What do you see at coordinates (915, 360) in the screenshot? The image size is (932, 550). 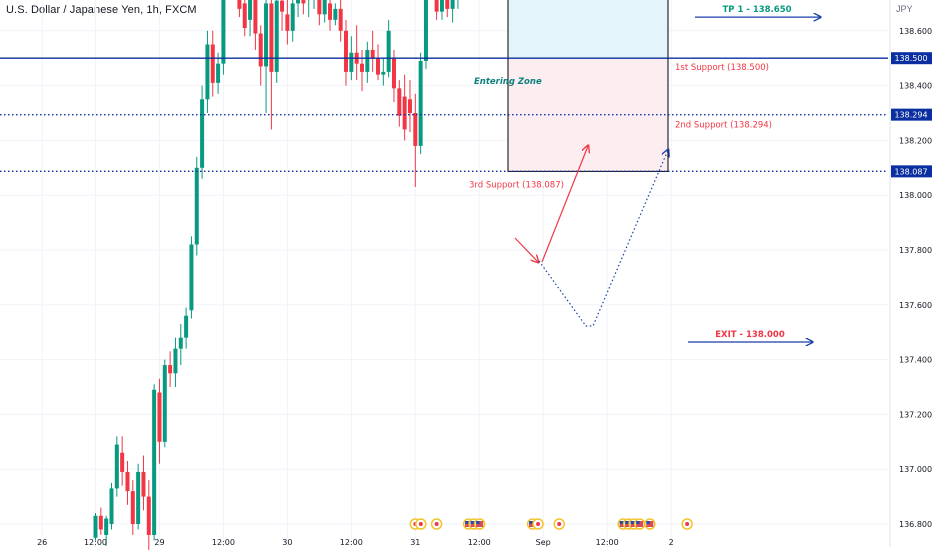 I see `y-tick-label: 137.400` at bounding box center [915, 360].